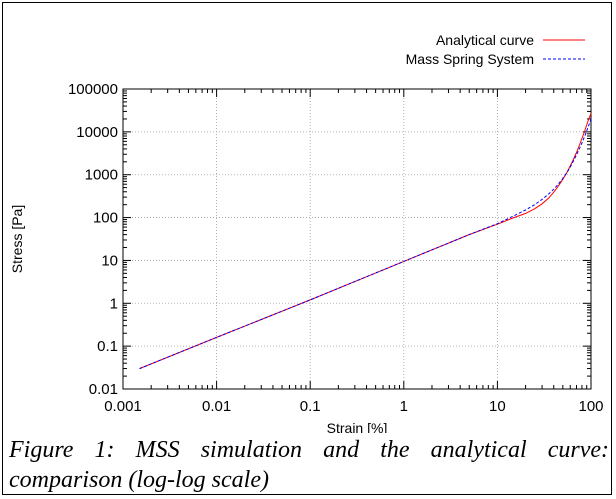 The image size is (616, 499). Describe the element at coordinates (497, 406) in the screenshot. I see `x-tick-label: 10` at that location.